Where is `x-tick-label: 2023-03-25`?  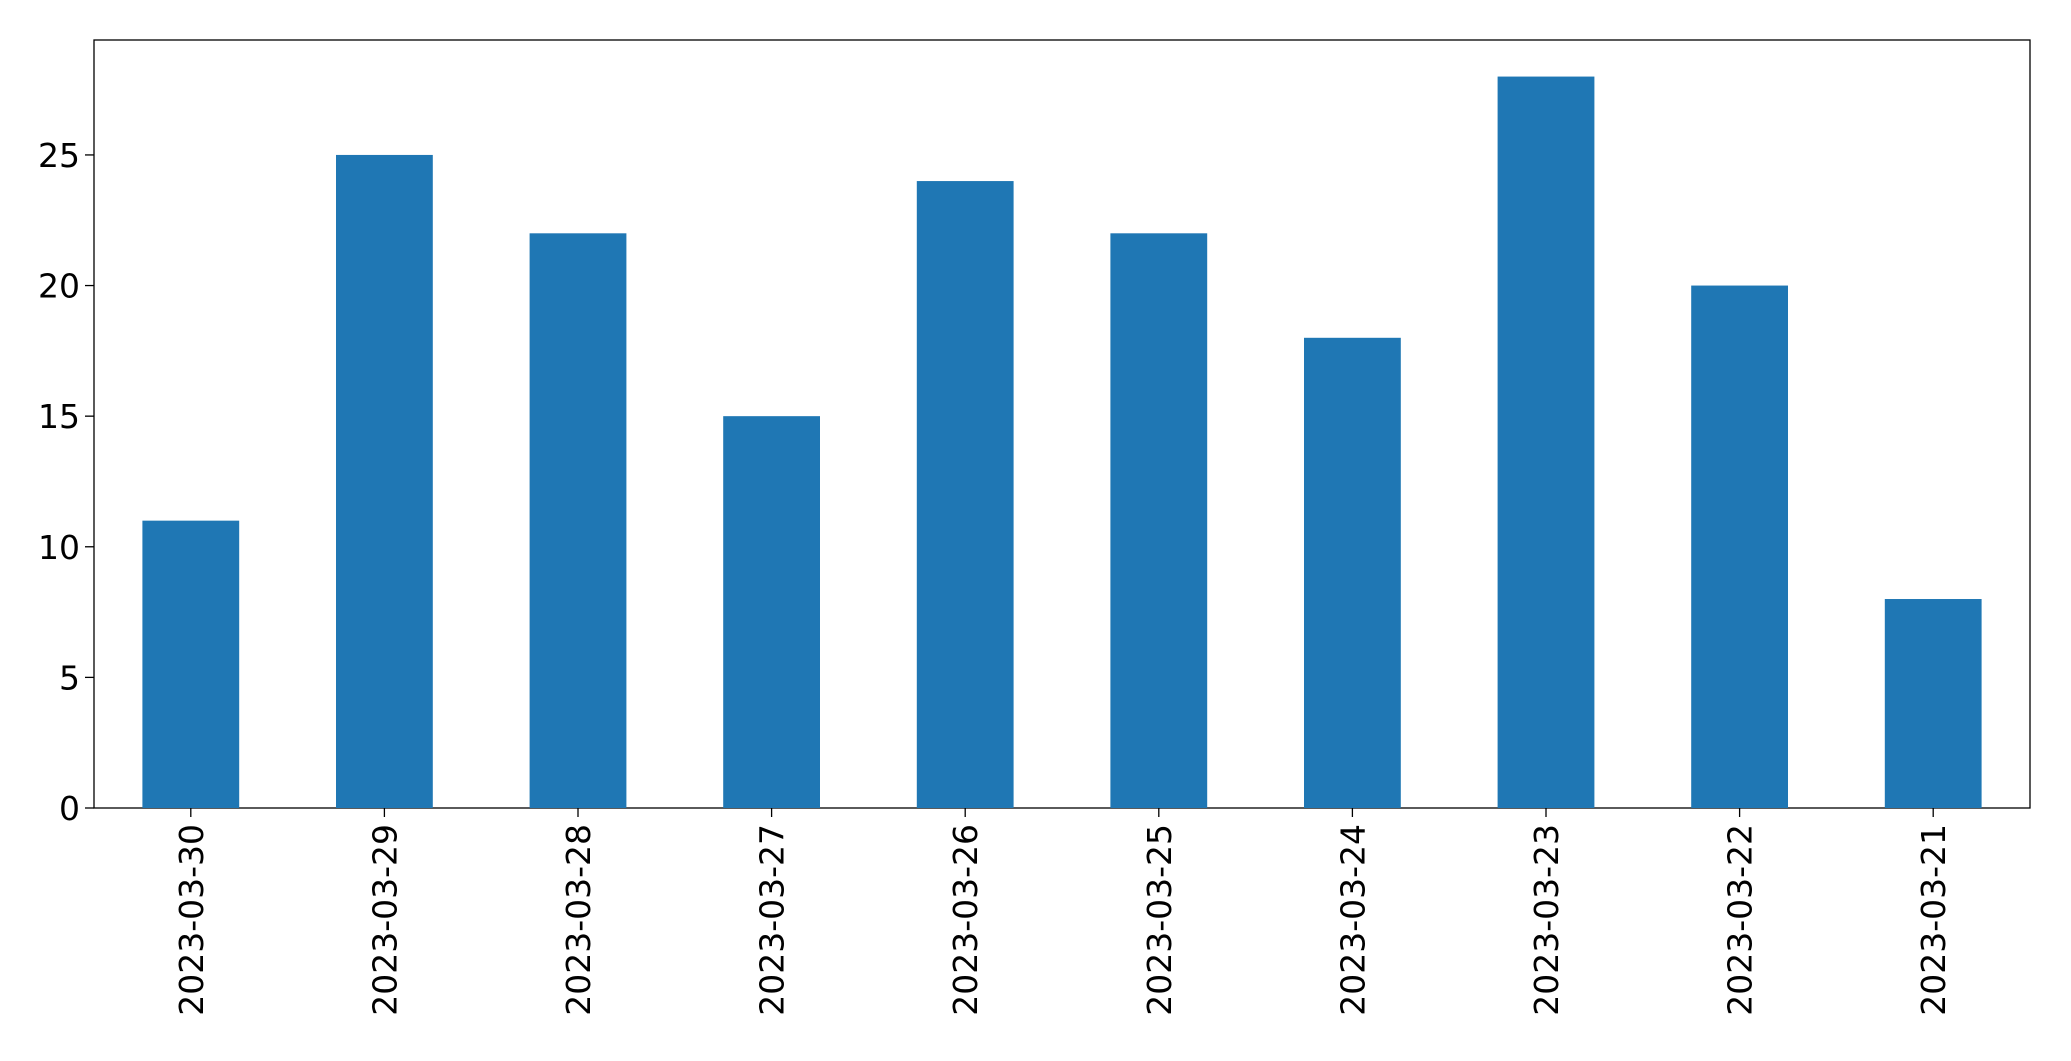
x-tick-label: 2023-03-25 is located at coordinates (1159, 920).